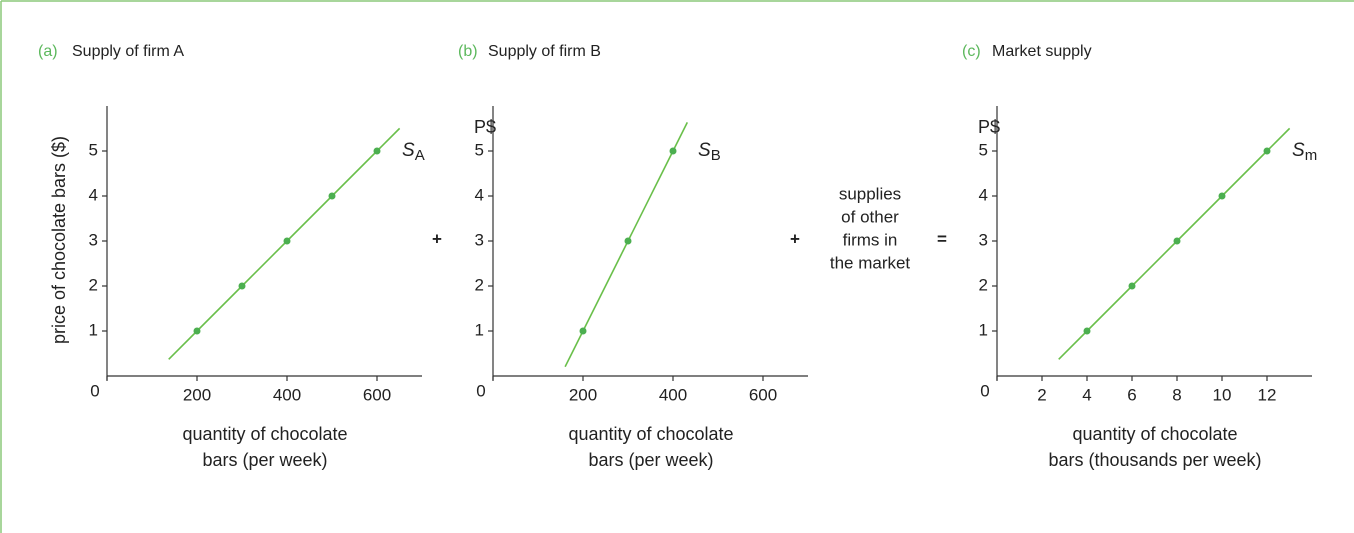 This screenshot has width=1354, height=533. What do you see at coordinates (1222, 394) in the screenshot?
I see `x-tick-label: 10` at bounding box center [1222, 394].